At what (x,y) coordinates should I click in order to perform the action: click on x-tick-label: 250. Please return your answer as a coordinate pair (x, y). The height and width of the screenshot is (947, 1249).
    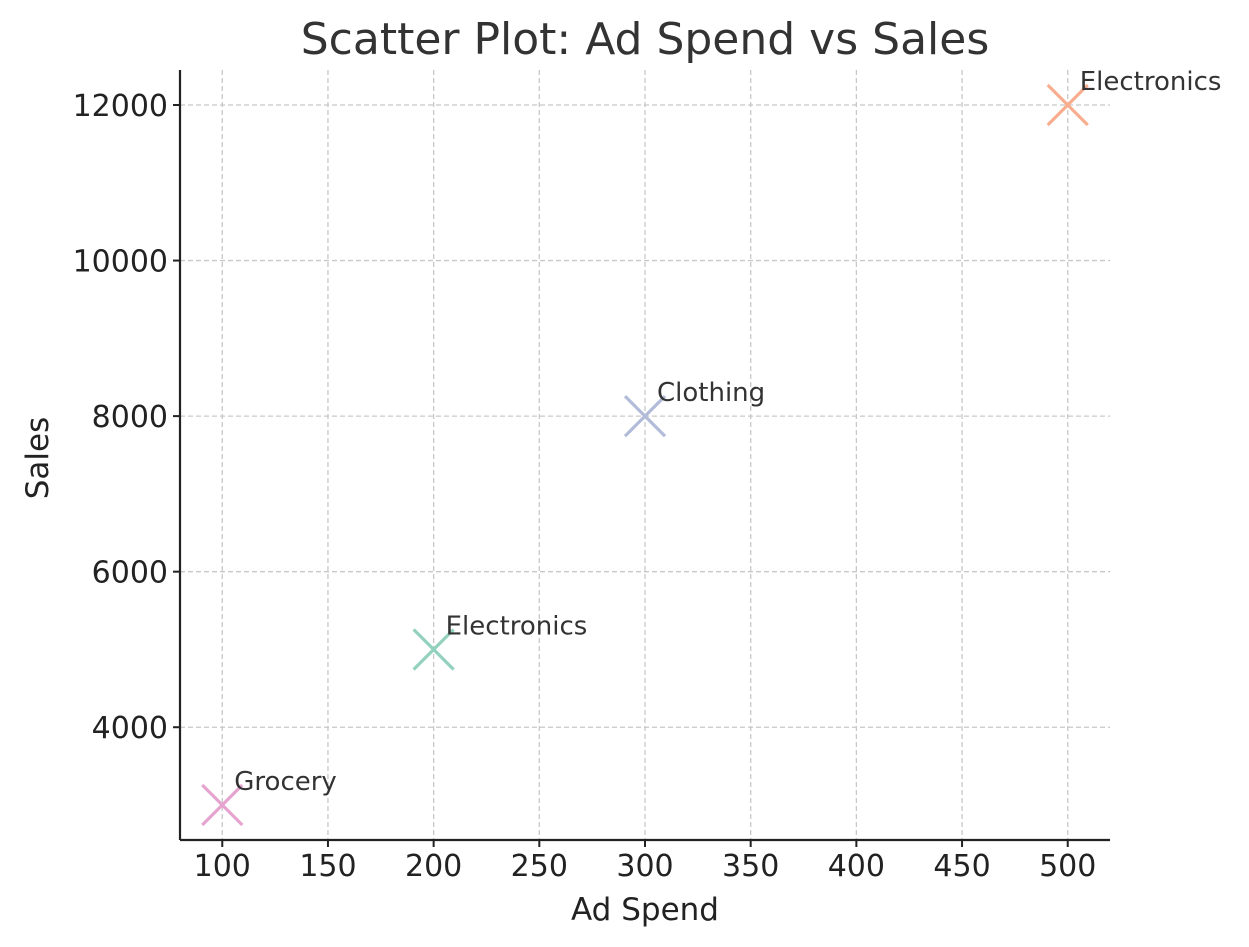
    Looking at the image, I should click on (539, 866).